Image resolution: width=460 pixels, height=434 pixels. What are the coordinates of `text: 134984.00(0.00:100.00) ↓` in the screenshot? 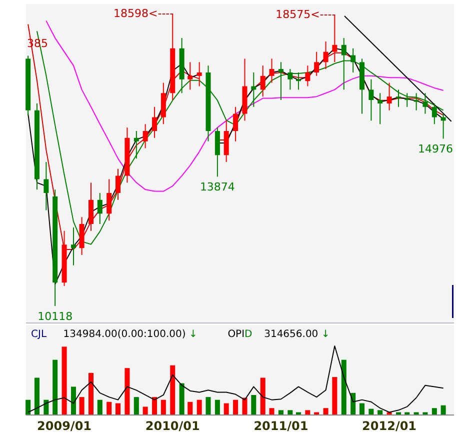 It's located at (130, 334).